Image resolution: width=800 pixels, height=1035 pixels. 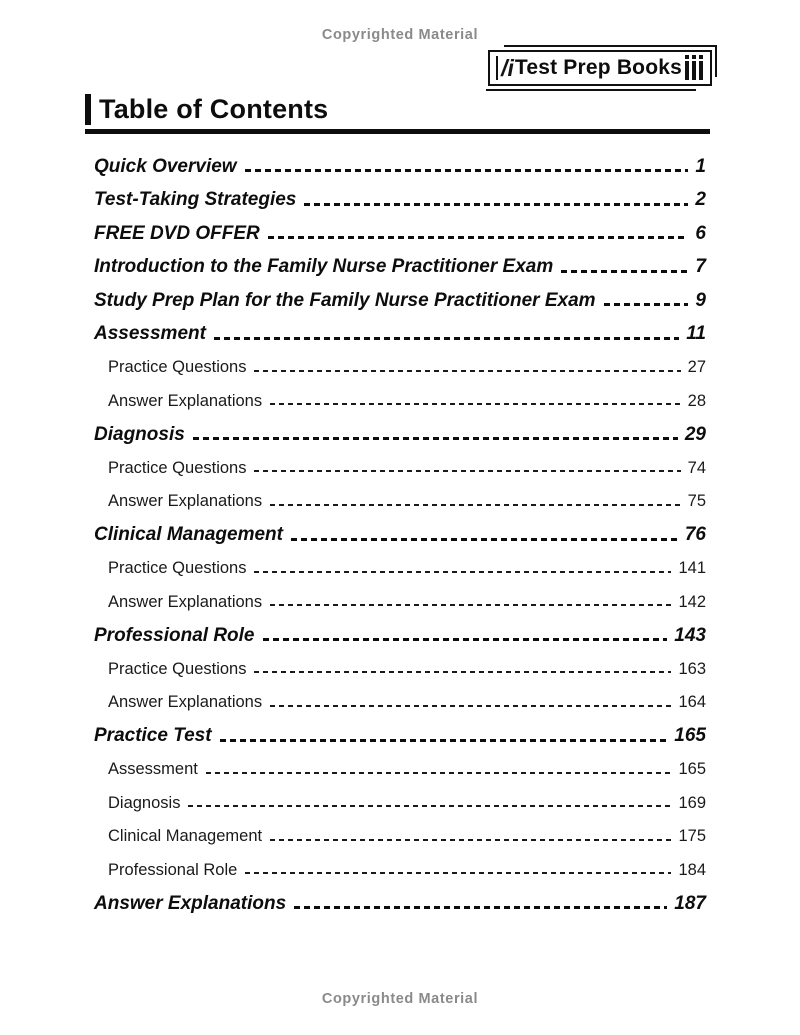 I want to click on toc-entry: Practice Questions 27, so click(x=400, y=368).